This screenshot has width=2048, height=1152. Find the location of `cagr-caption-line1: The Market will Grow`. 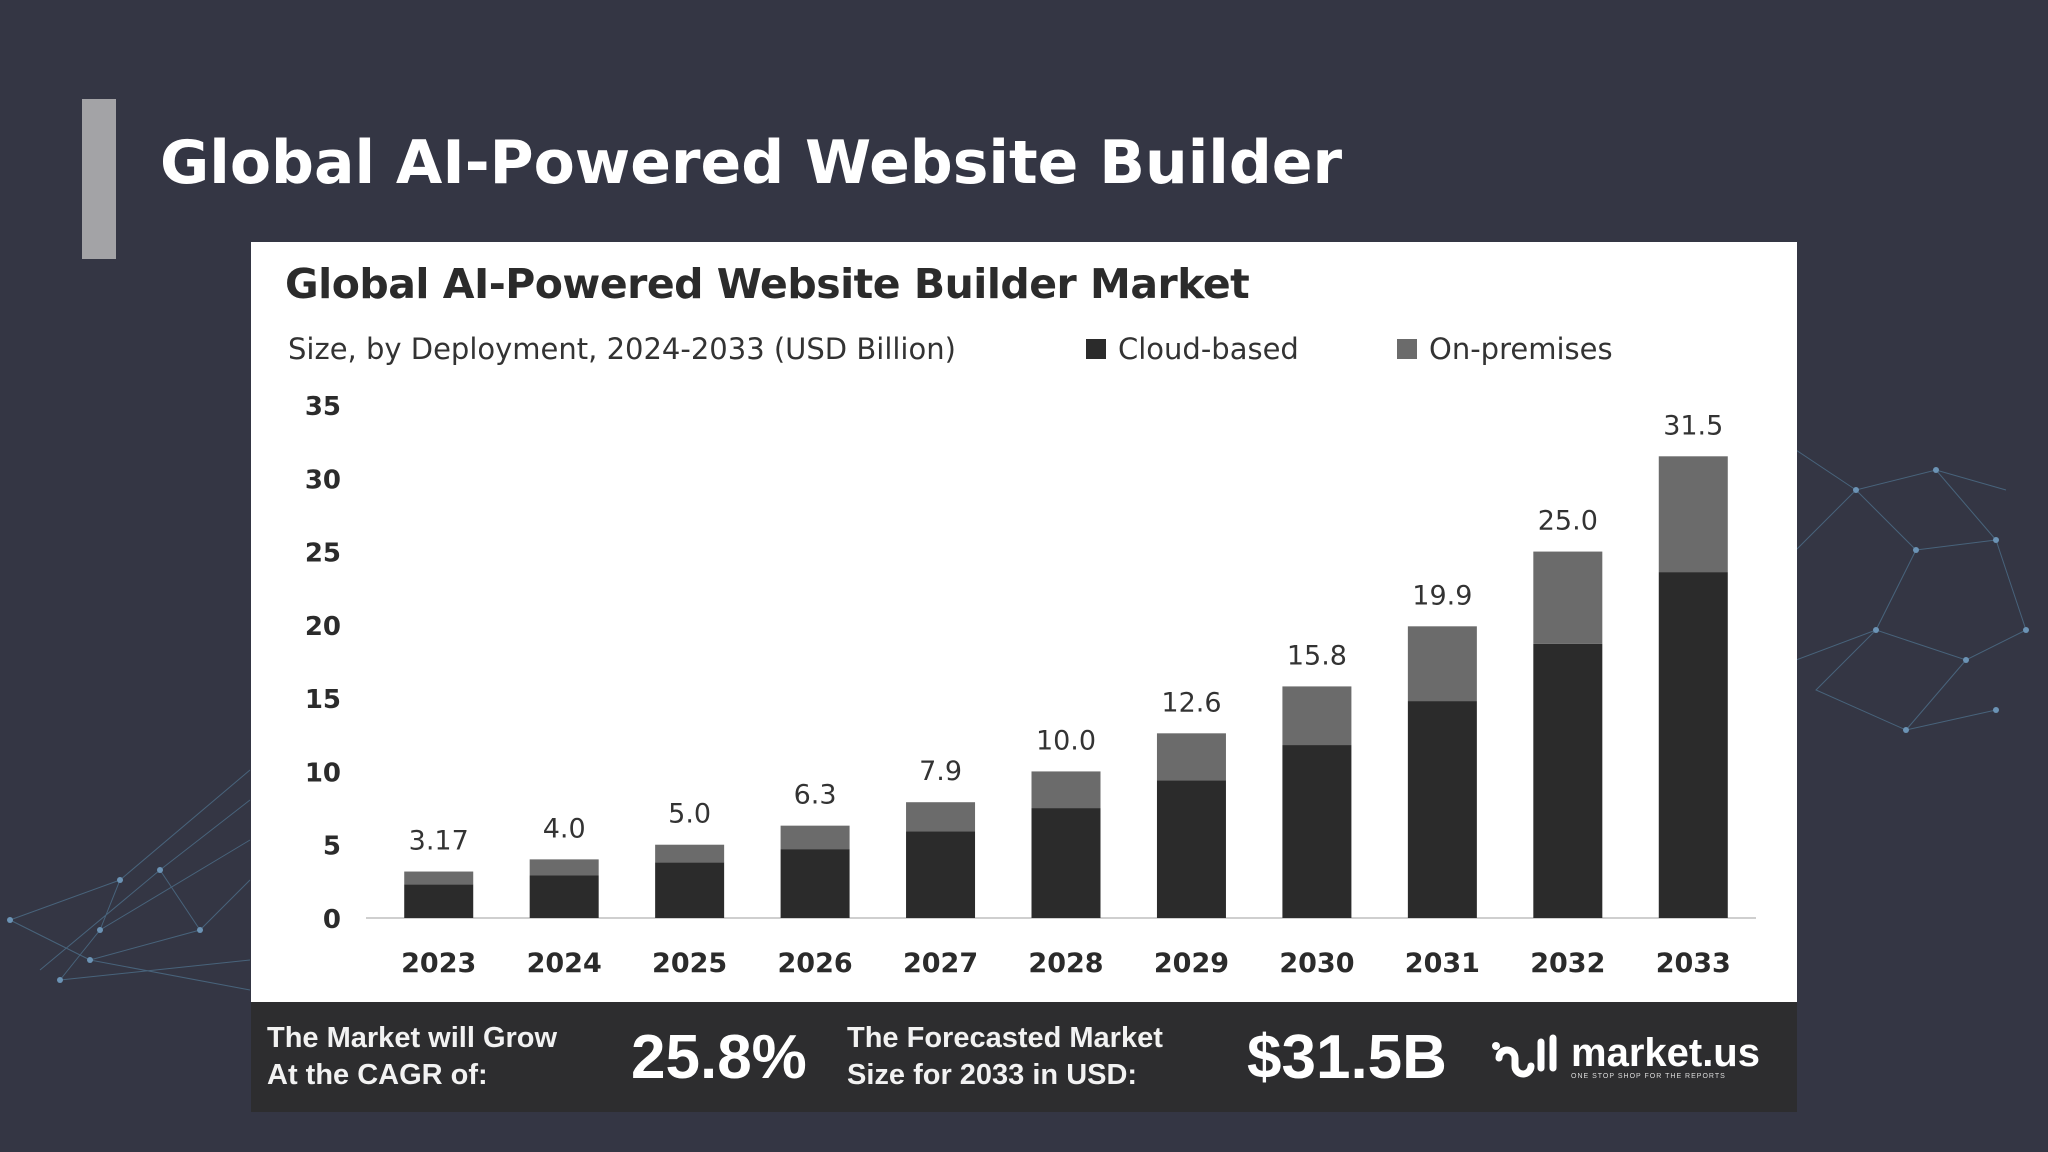

cagr-caption-line1: The Market will Grow is located at coordinates (412, 1038).